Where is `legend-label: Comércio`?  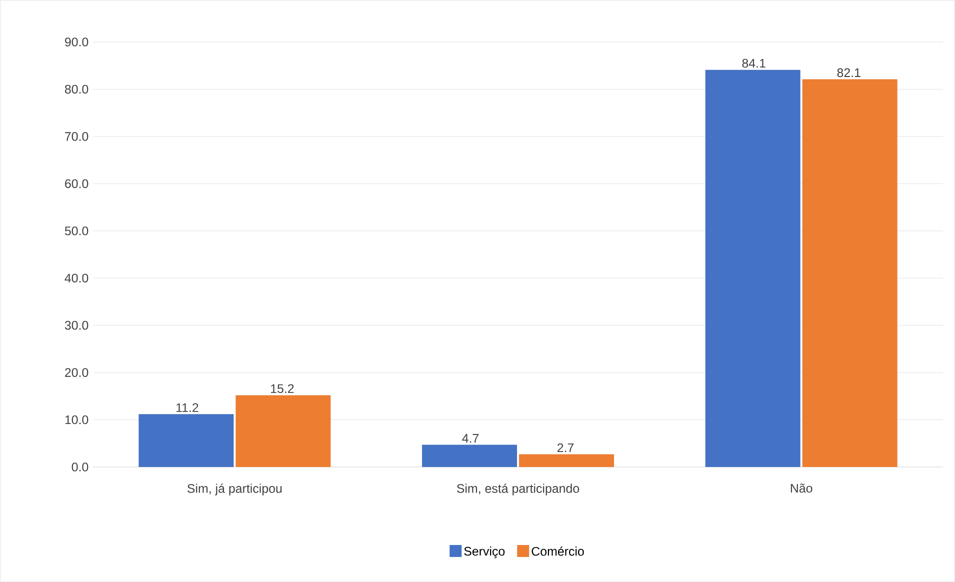 legend-label: Comércio is located at coordinates (558, 551).